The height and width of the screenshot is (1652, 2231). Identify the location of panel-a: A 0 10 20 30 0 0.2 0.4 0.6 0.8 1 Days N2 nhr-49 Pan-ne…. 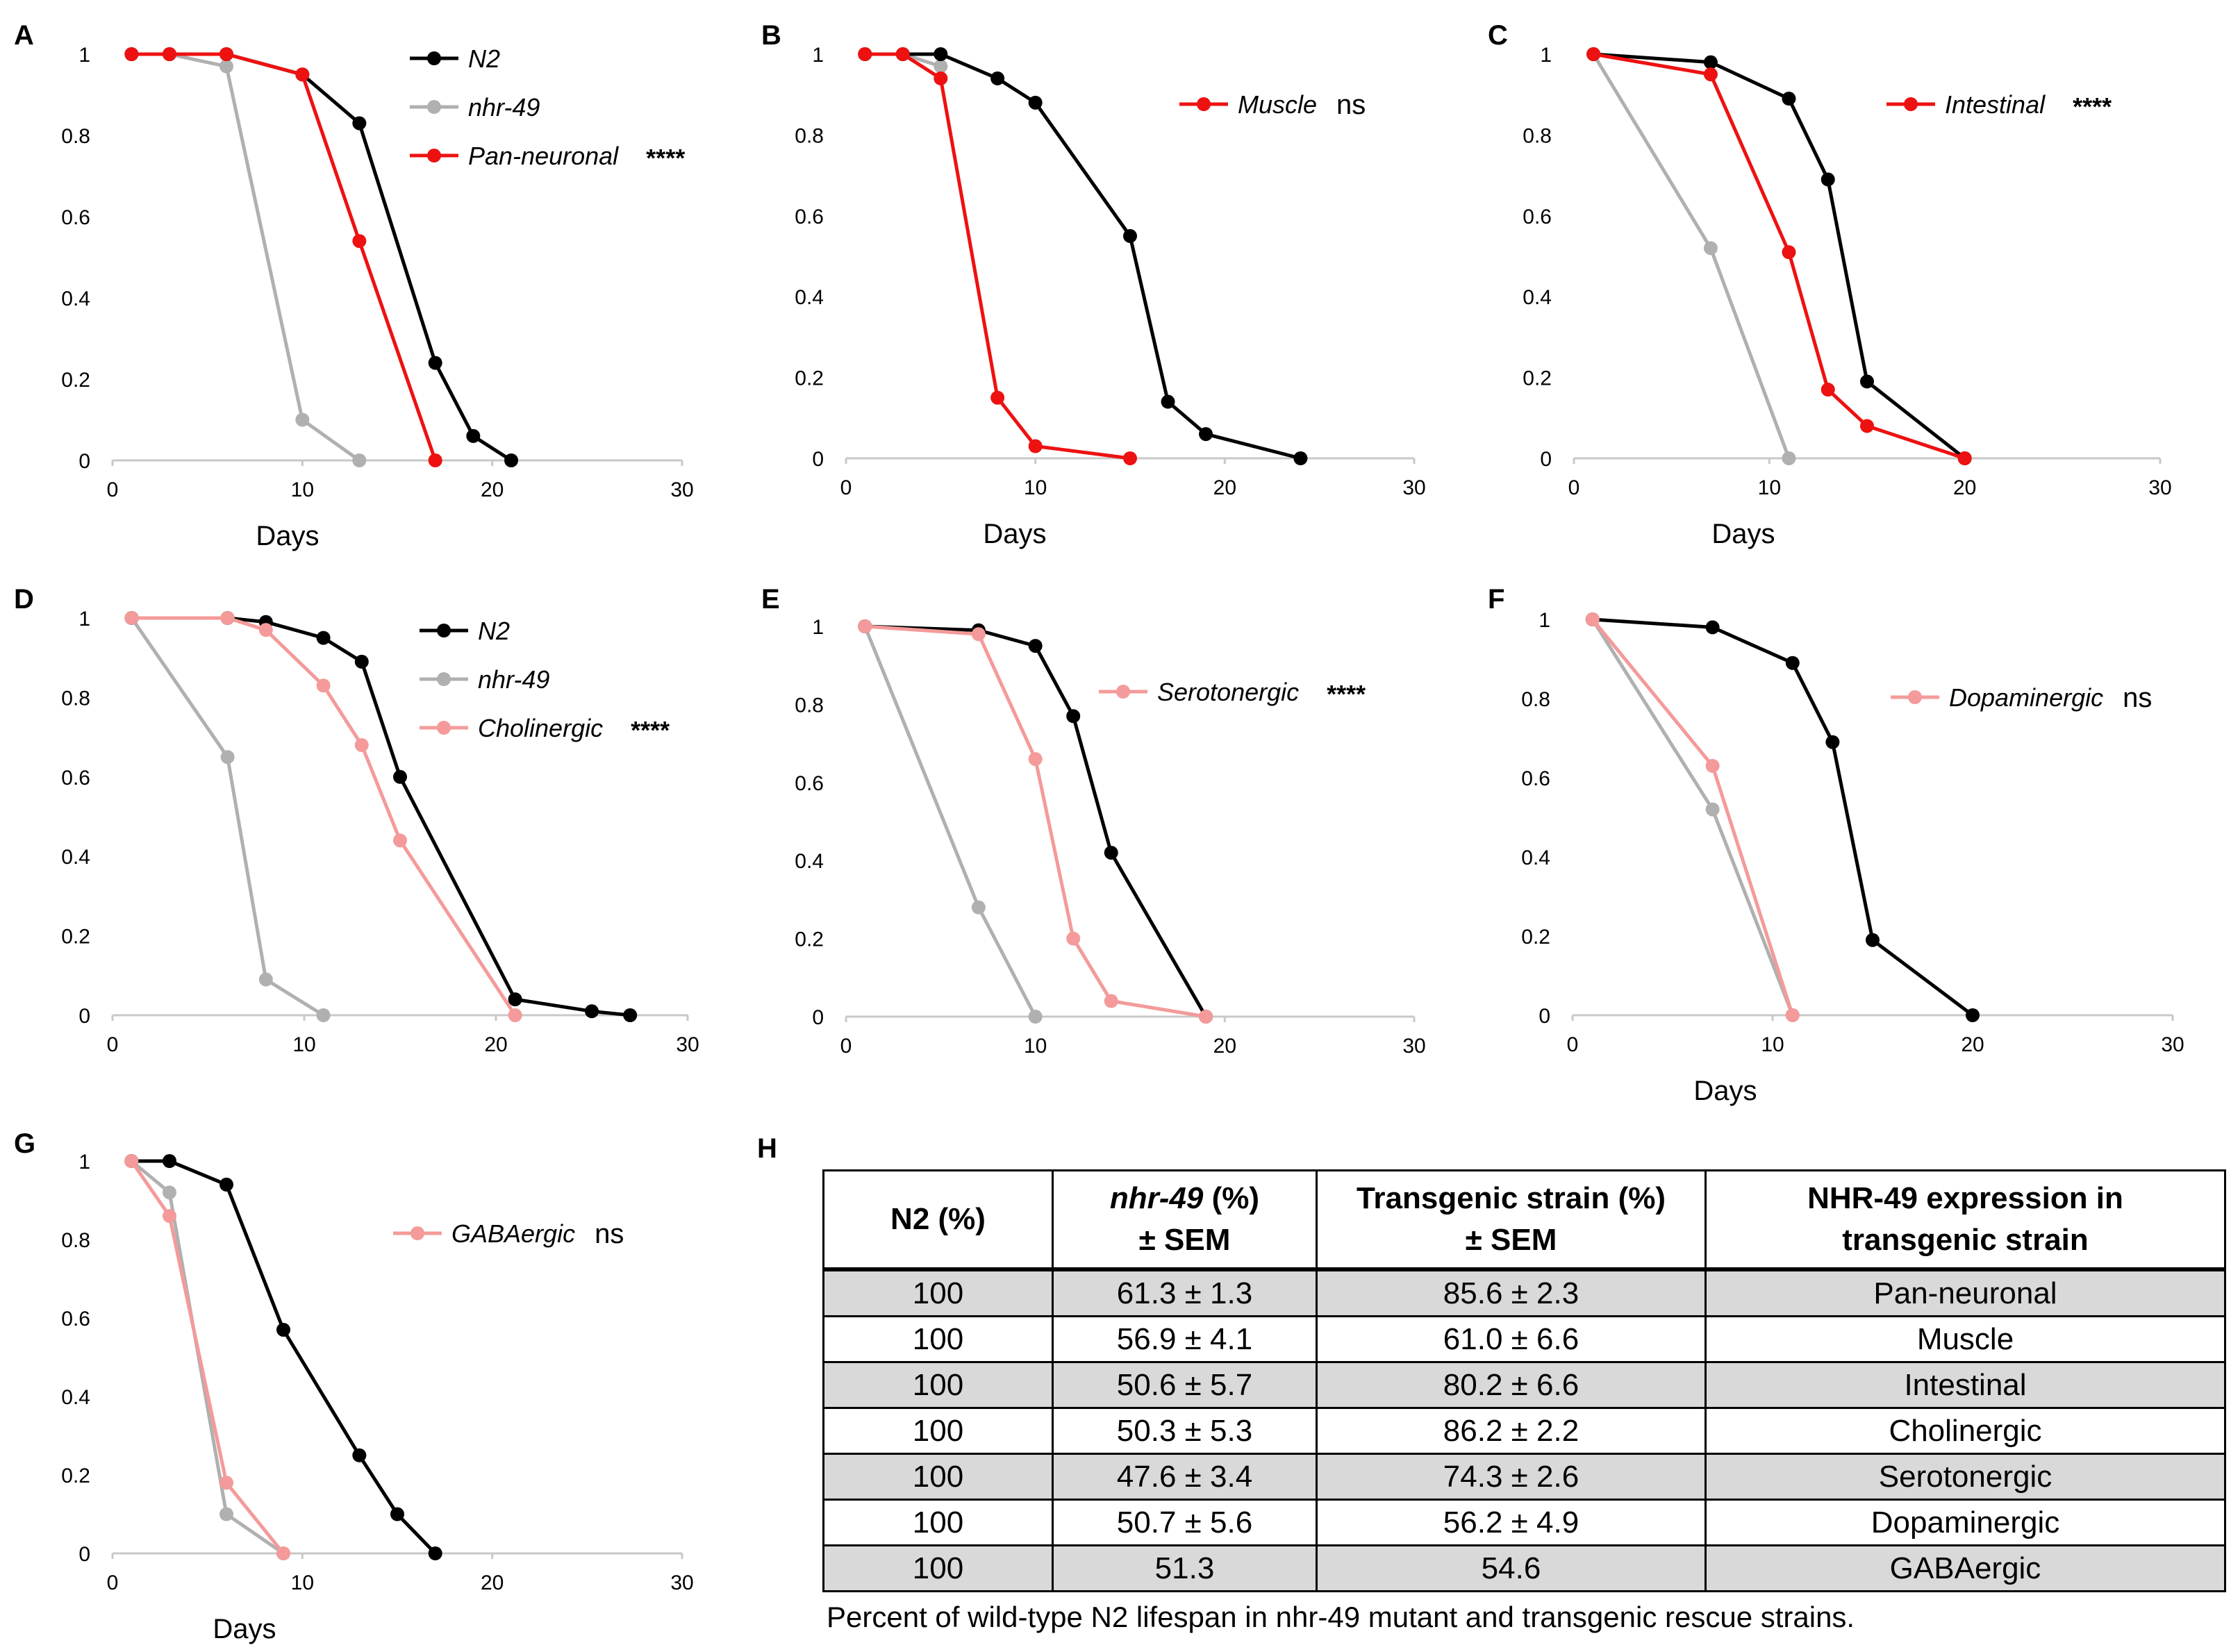
(354, 285).